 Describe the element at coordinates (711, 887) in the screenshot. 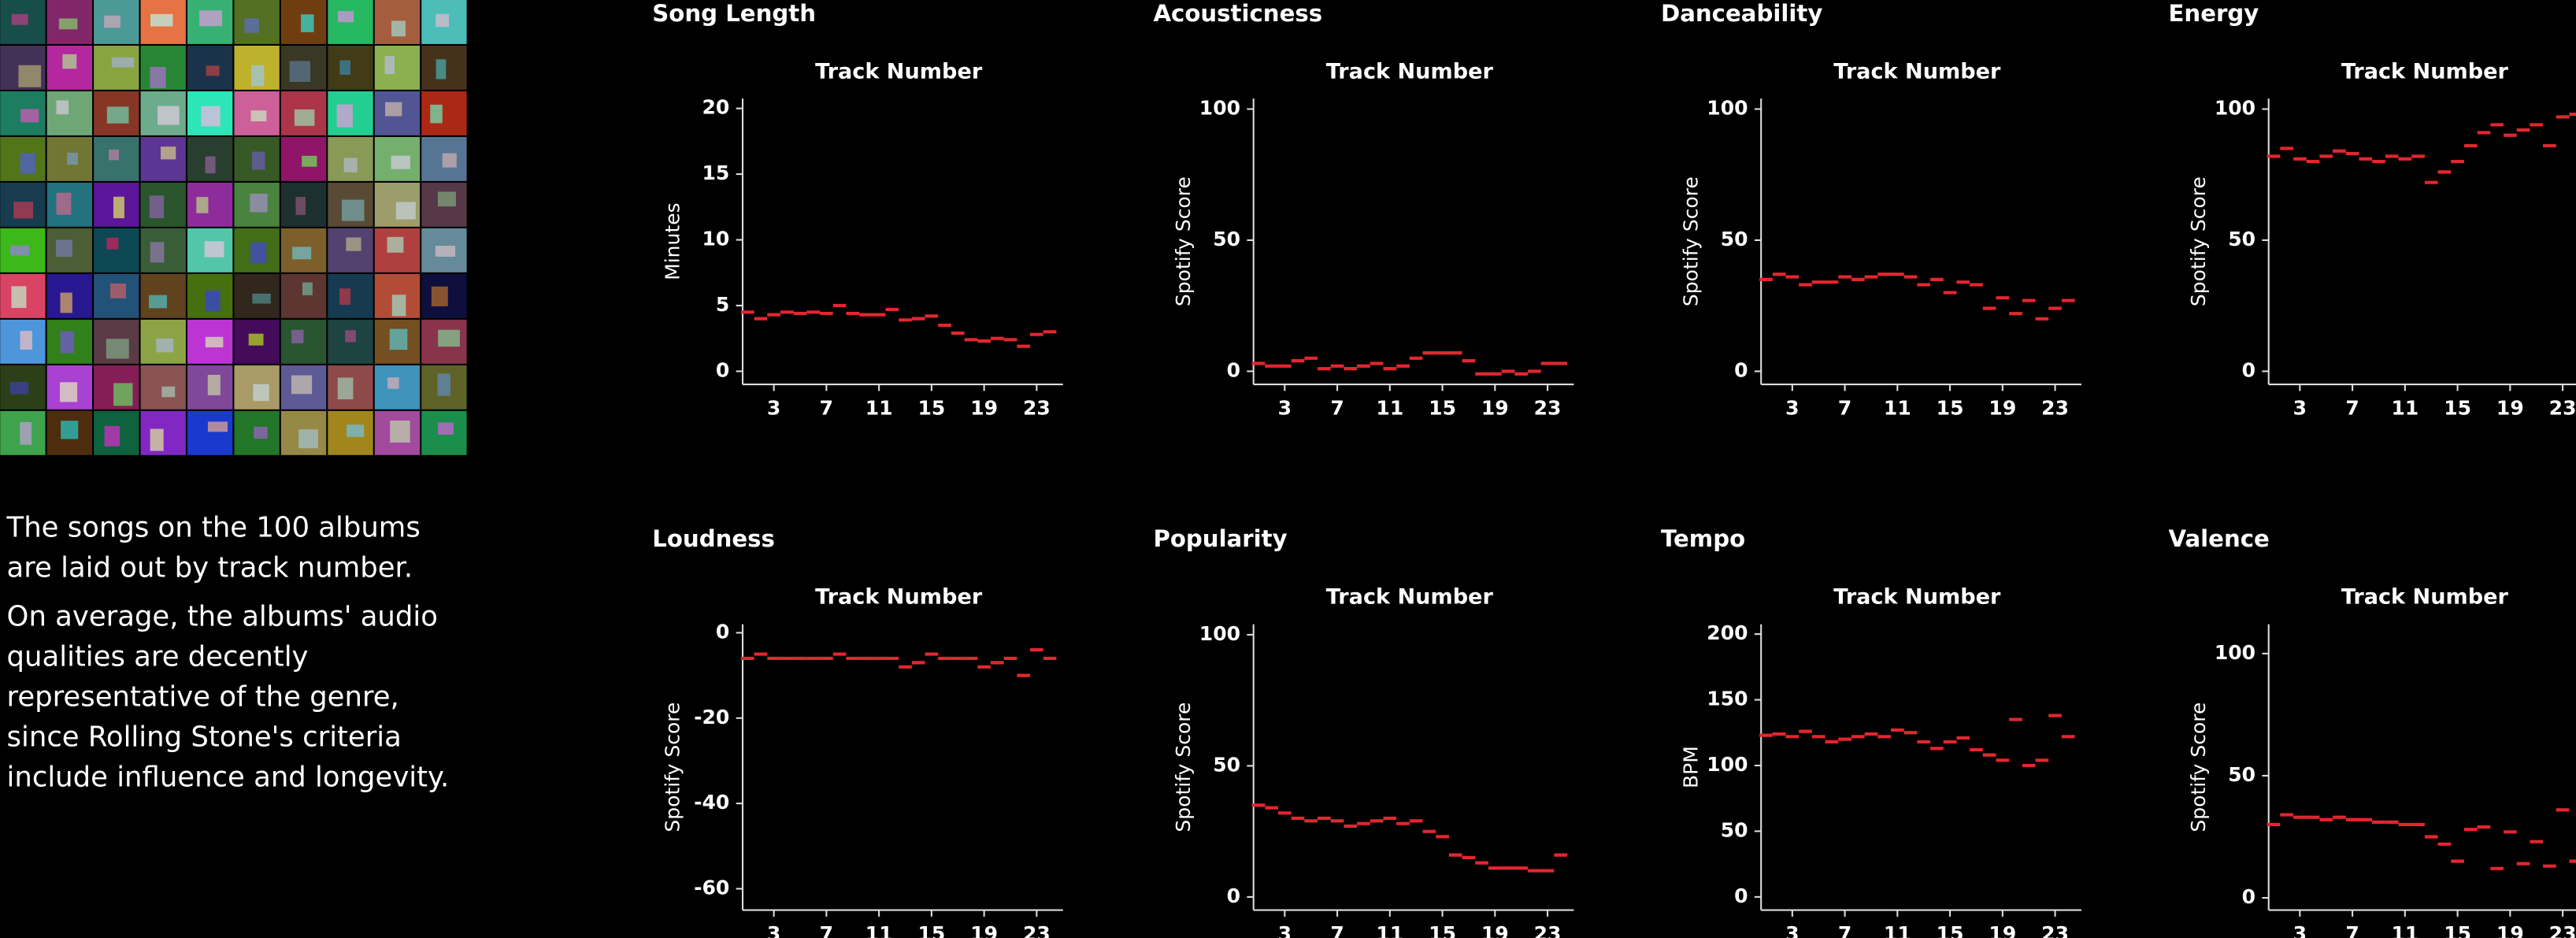

I see `y-tick-label: -60` at that location.